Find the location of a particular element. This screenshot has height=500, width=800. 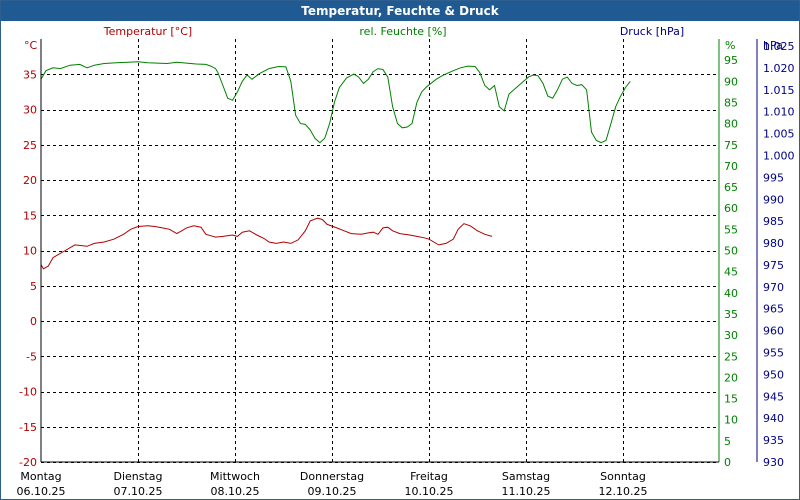

x-day-label: Montag is located at coordinates (40, 476).